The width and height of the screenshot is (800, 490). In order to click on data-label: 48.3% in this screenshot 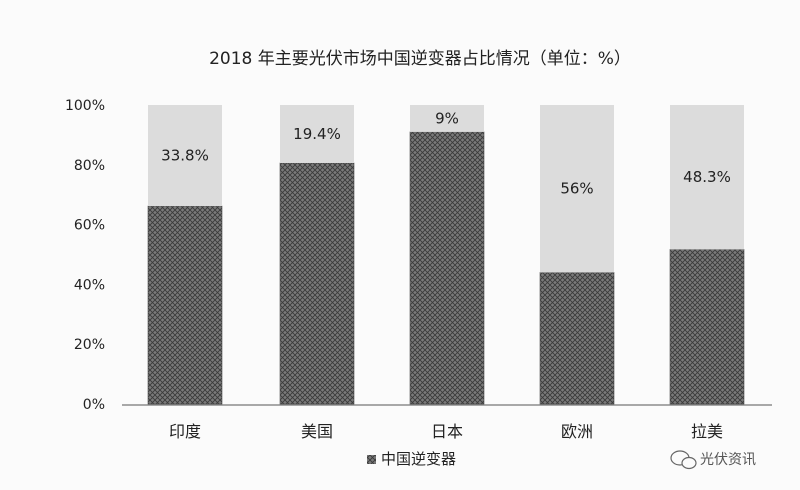, I will do `click(707, 177)`.